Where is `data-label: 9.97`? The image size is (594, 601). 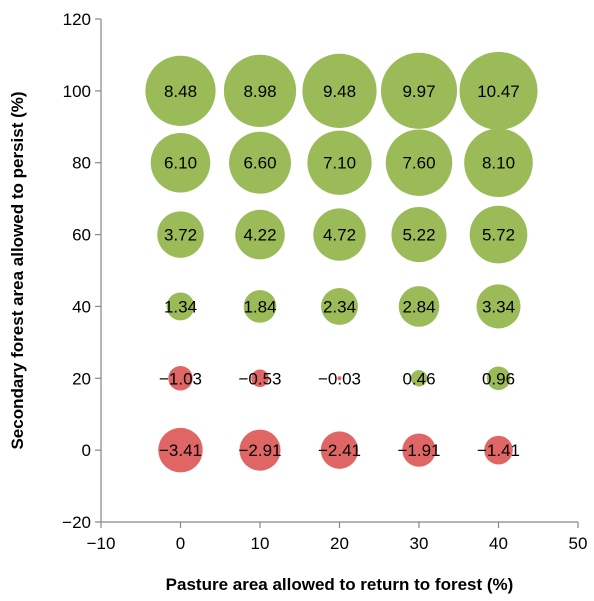
data-label: 9.97 is located at coordinates (418, 91).